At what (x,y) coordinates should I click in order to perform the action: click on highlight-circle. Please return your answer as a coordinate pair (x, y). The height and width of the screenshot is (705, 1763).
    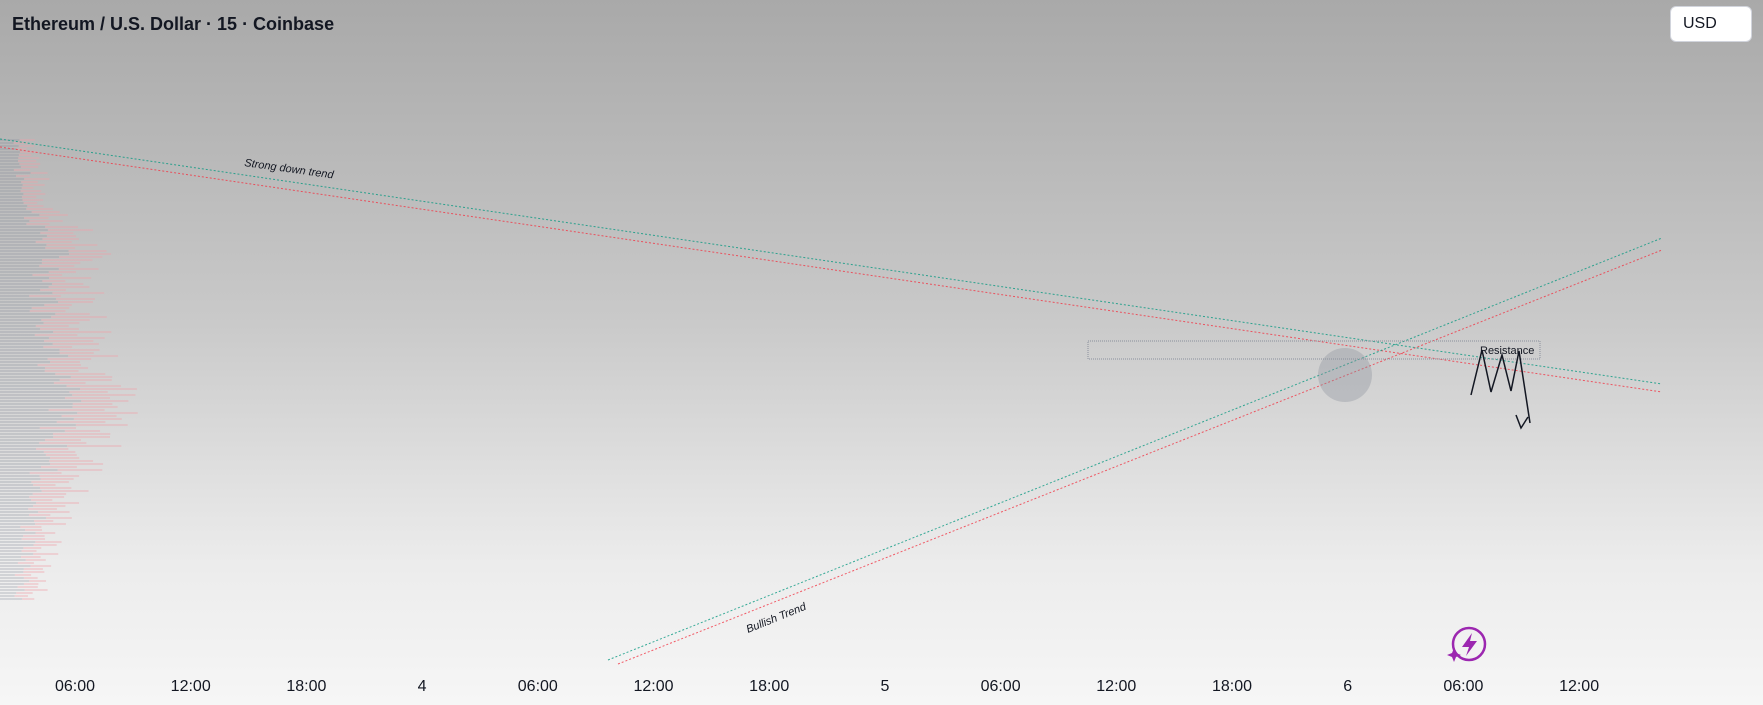
    Looking at the image, I should click on (1345, 375).